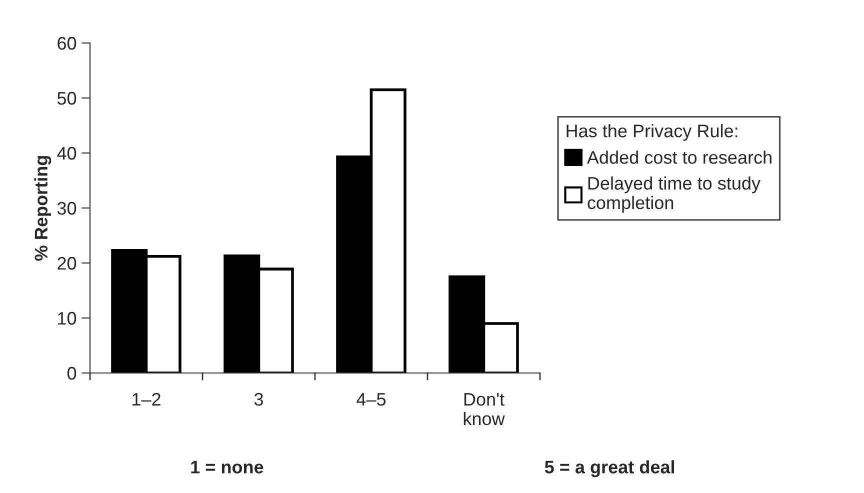 The width and height of the screenshot is (864, 493). What do you see at coordinates (258, 399) in the screenshot?
I see `x-tick-label: 3` at bounding box center [258, 399].